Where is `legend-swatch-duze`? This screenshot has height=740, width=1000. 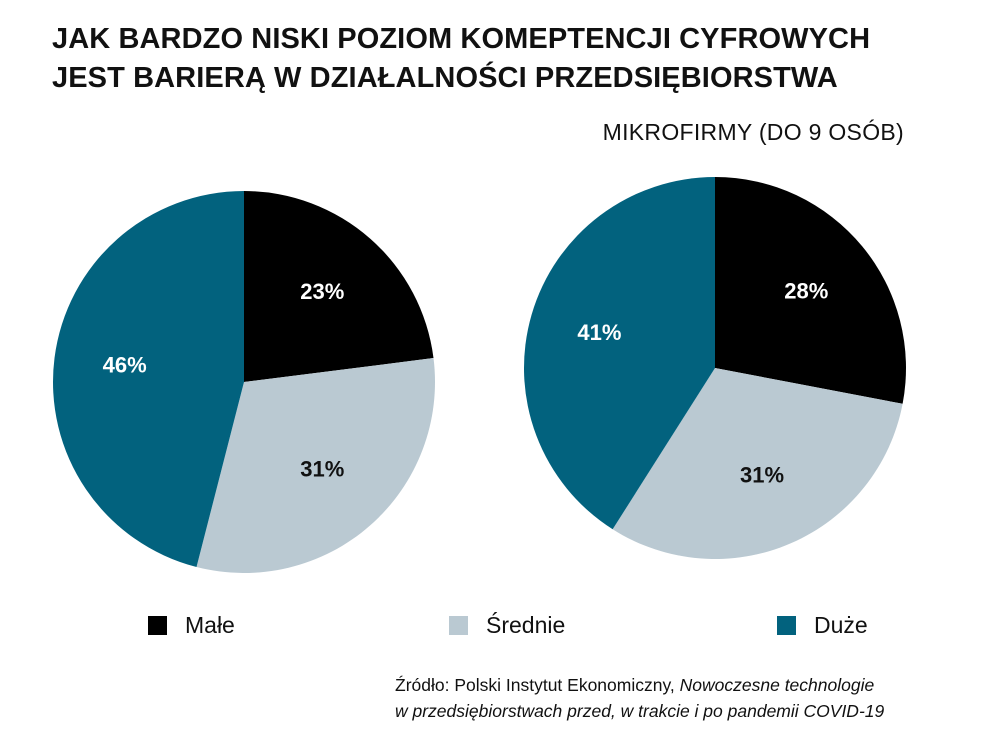 legend-swatch-duze is located at coordinates (786, 625).